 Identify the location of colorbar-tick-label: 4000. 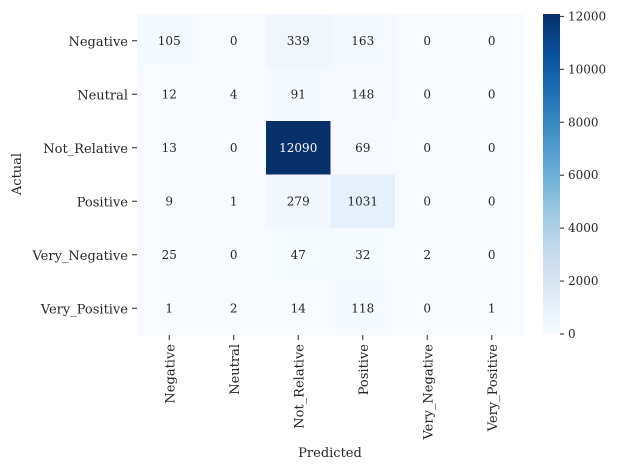
(583, 228).